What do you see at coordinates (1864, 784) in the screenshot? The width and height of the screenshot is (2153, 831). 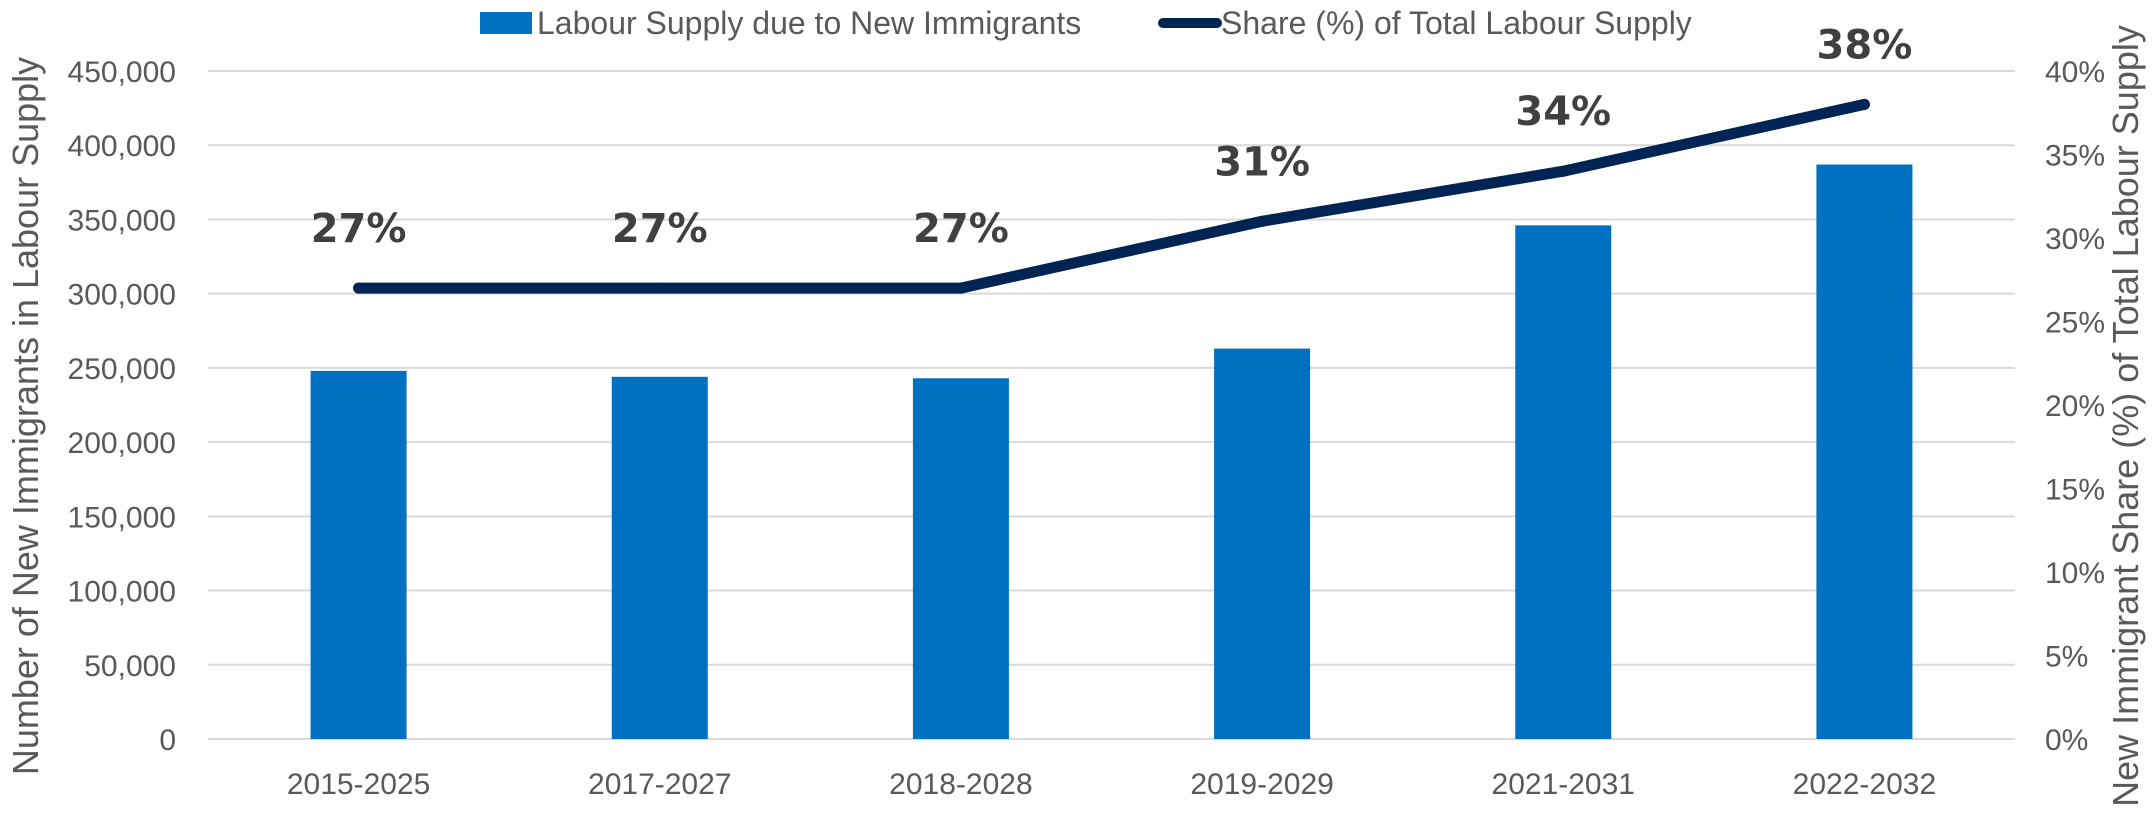 I see `x-tick-label: 2022-2032` at bounding box center [1864, 784].